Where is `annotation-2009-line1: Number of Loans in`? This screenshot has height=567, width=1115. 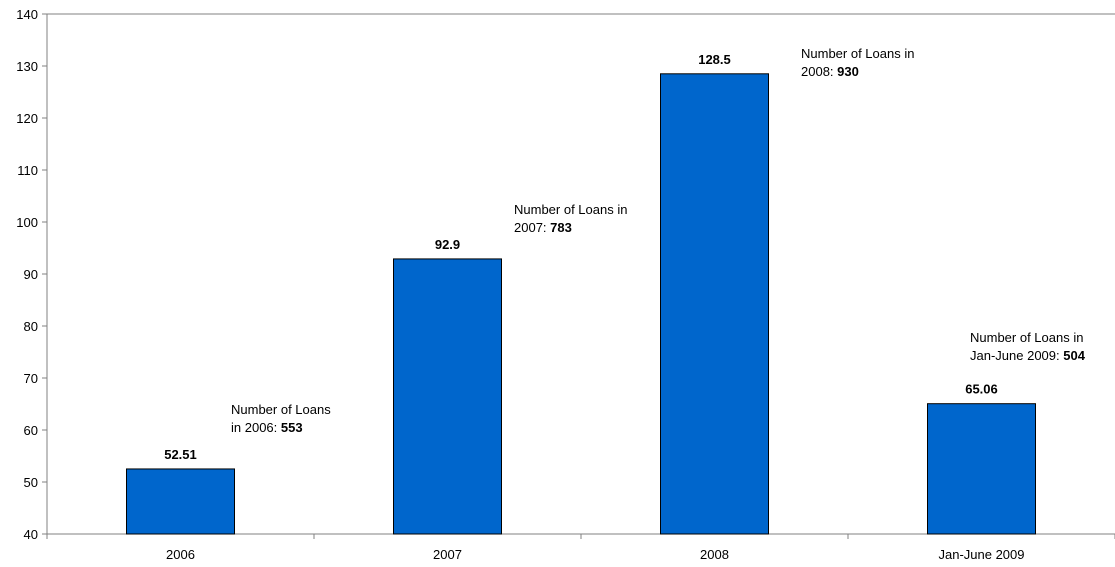 annotation-2009-line1: Number of Loans in is located at coordinates (1027, 337).